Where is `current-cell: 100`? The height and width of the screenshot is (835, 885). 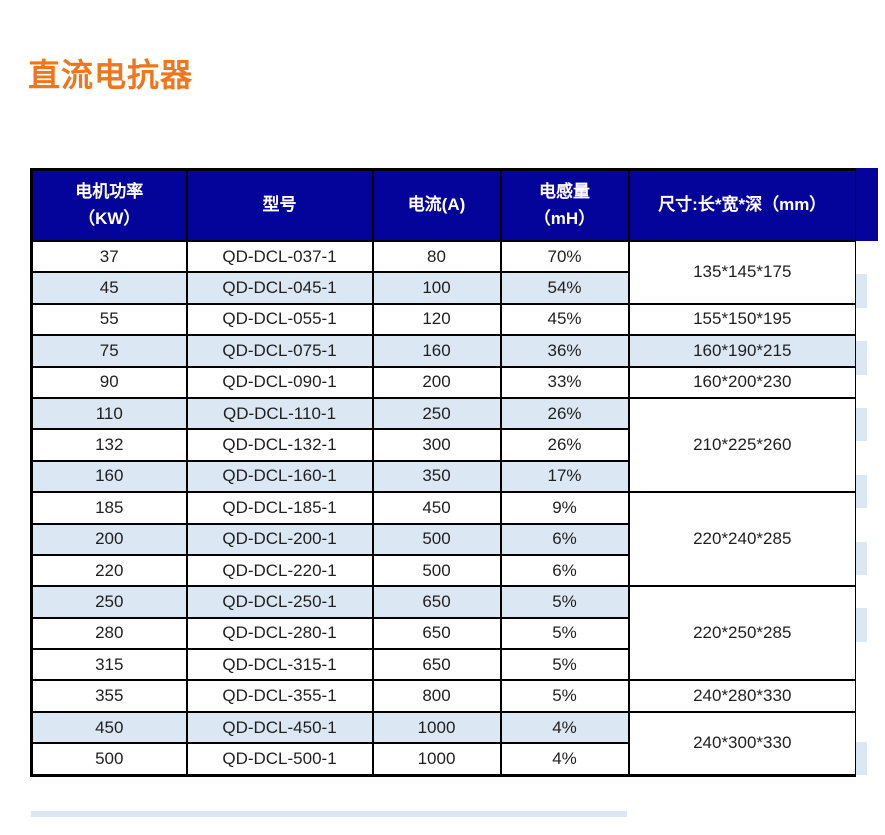 current-cell: 100 is located at coordinates (436, 288).